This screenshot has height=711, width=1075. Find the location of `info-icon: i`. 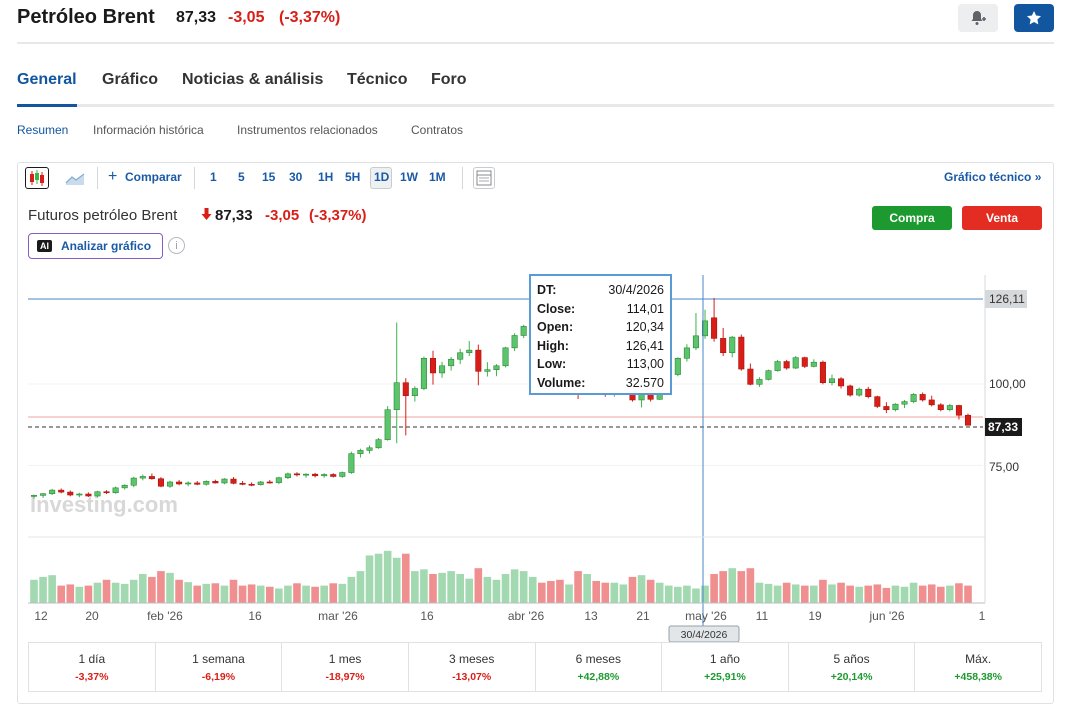

info-icon: i is located at coordinates (176, 245).